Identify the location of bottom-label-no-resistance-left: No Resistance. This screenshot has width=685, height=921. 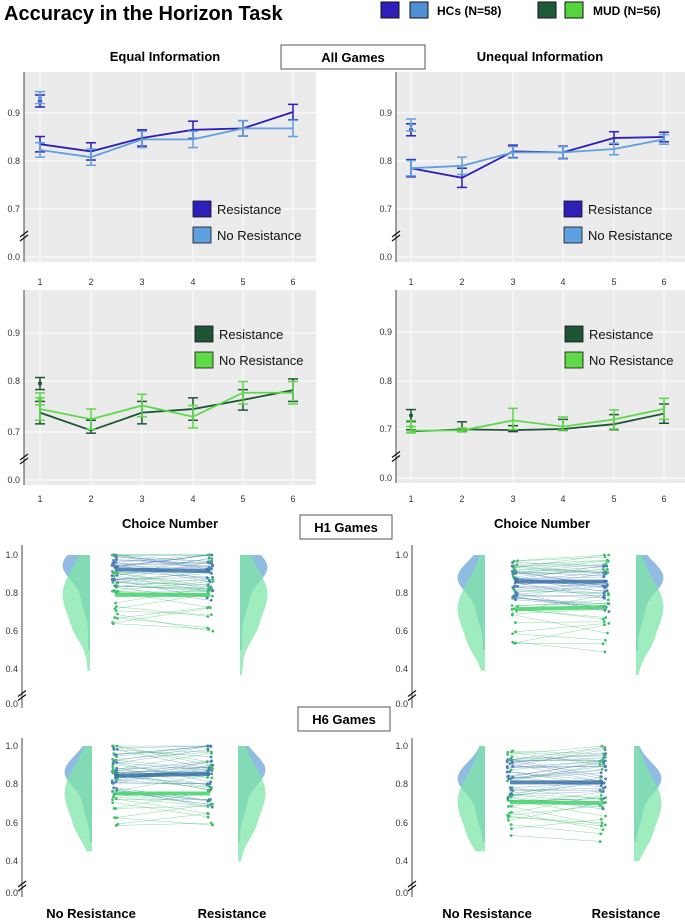
(91, 913).